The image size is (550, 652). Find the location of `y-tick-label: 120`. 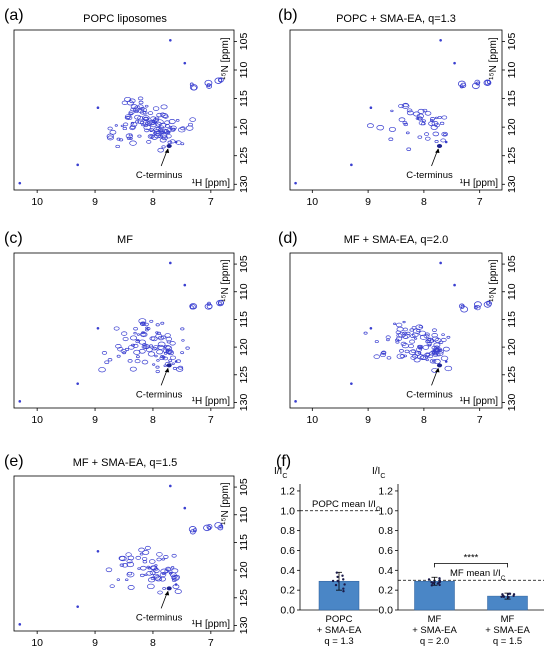

y-tick-label: 120 is located at coordinates (244, 570).